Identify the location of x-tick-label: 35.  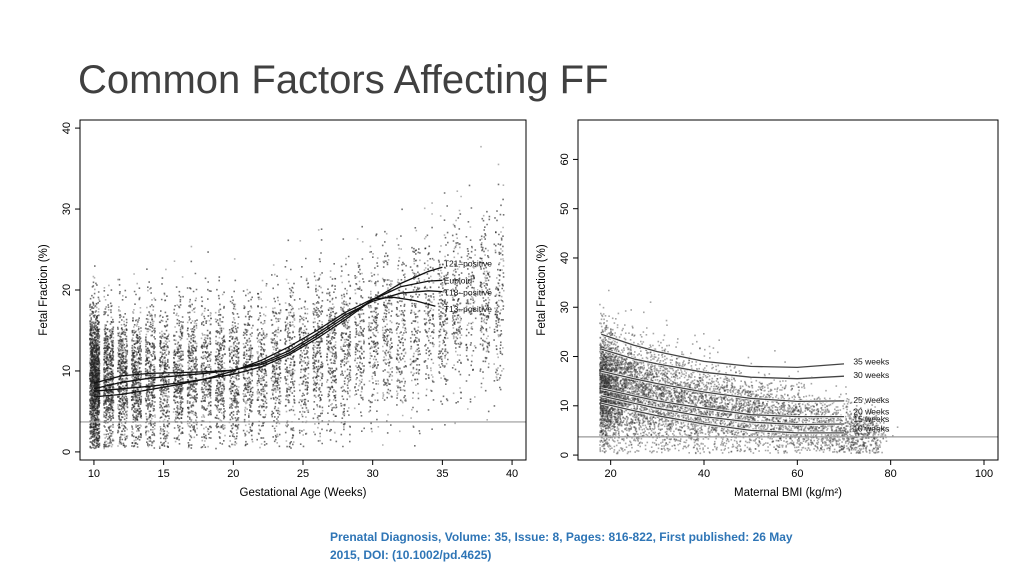
(442, 474).